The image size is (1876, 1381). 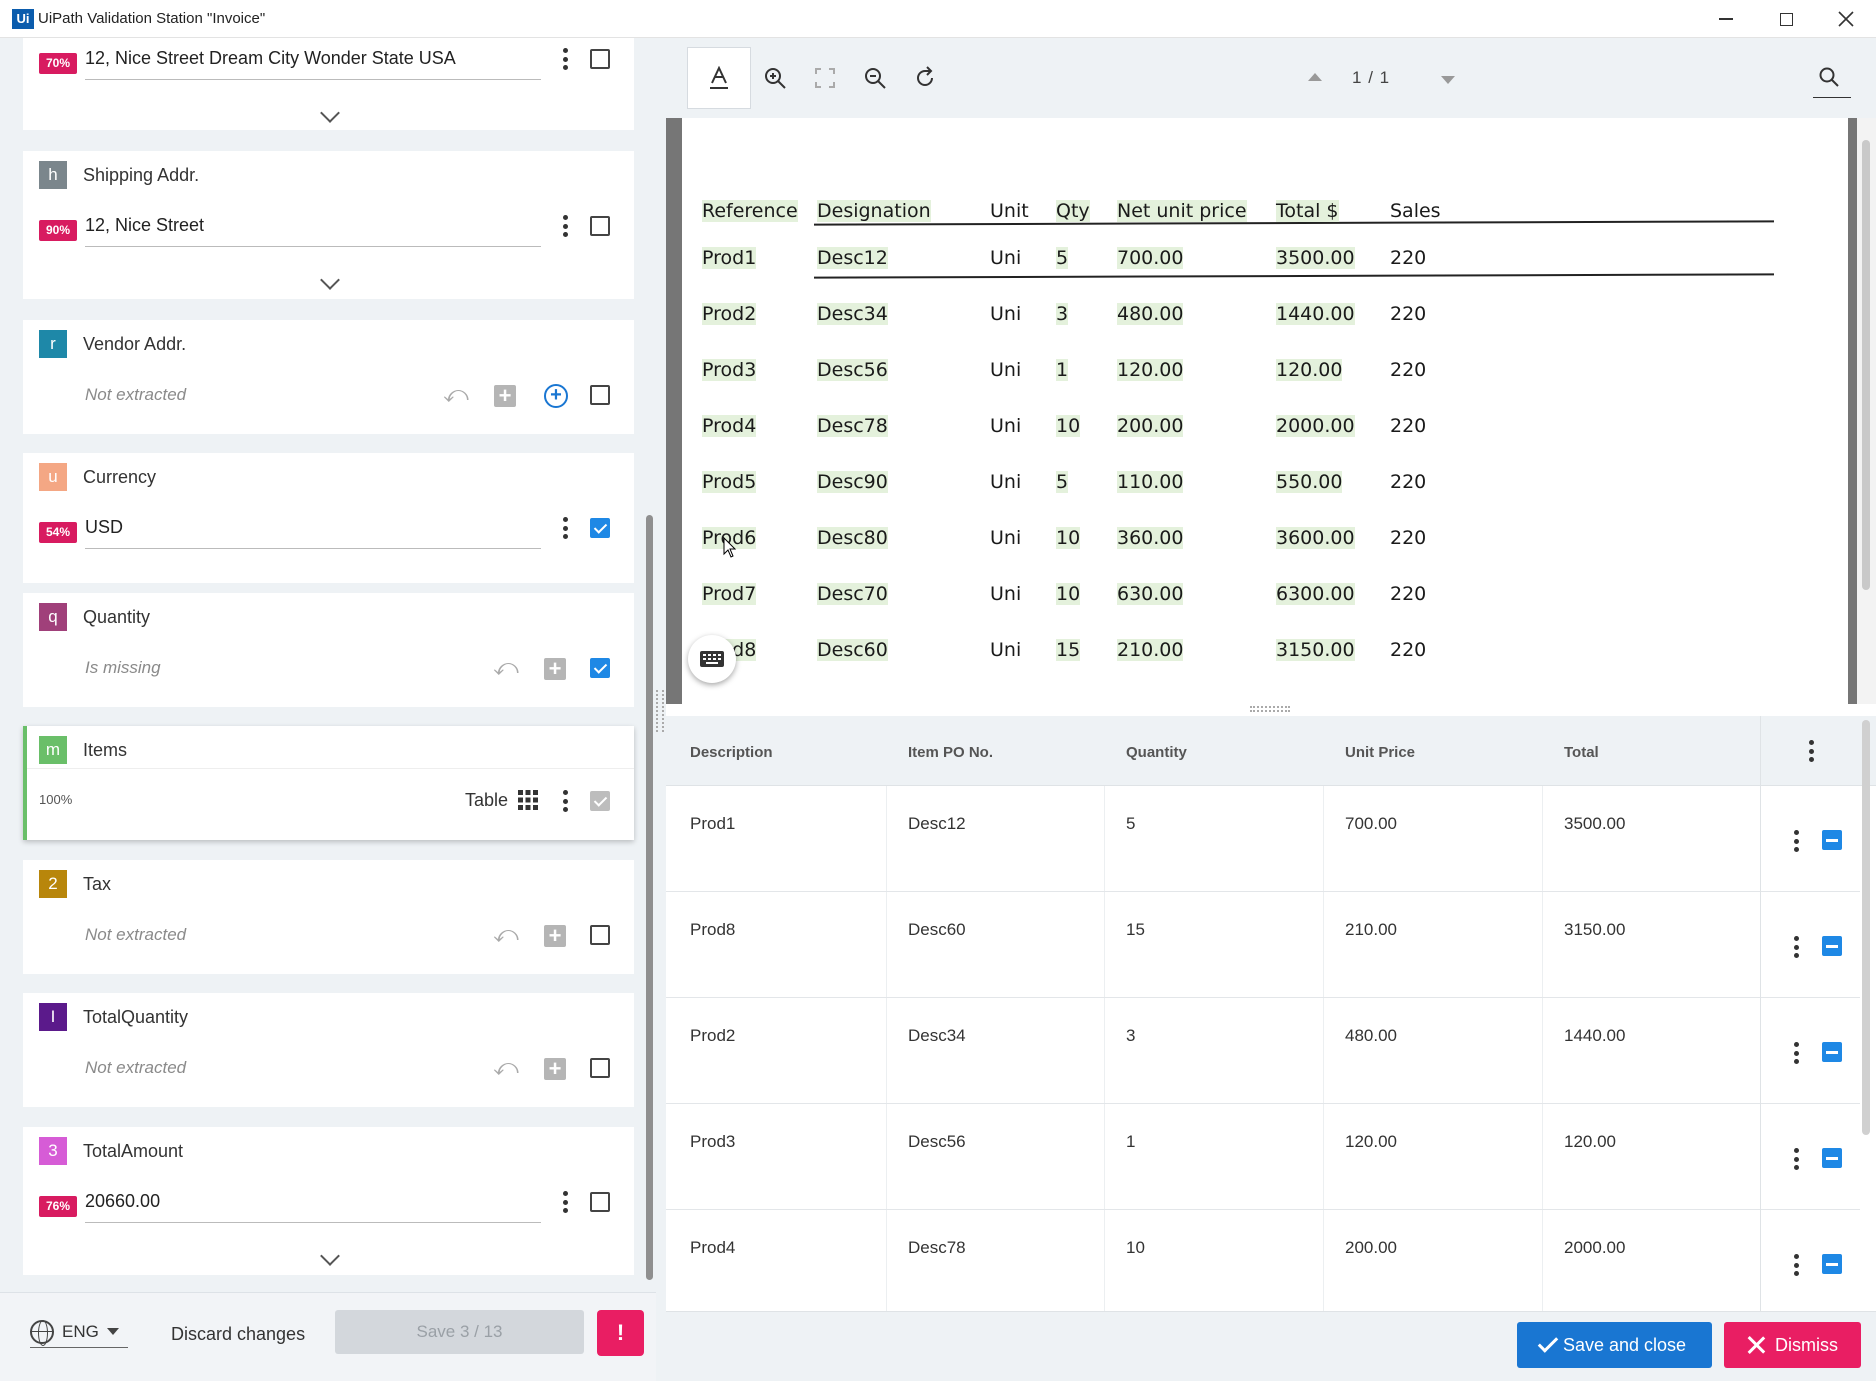 What do you see at coordinates (750, 211) in the screenshot?
I see `document-column-header: Reference` at bounding box center [750, 211].